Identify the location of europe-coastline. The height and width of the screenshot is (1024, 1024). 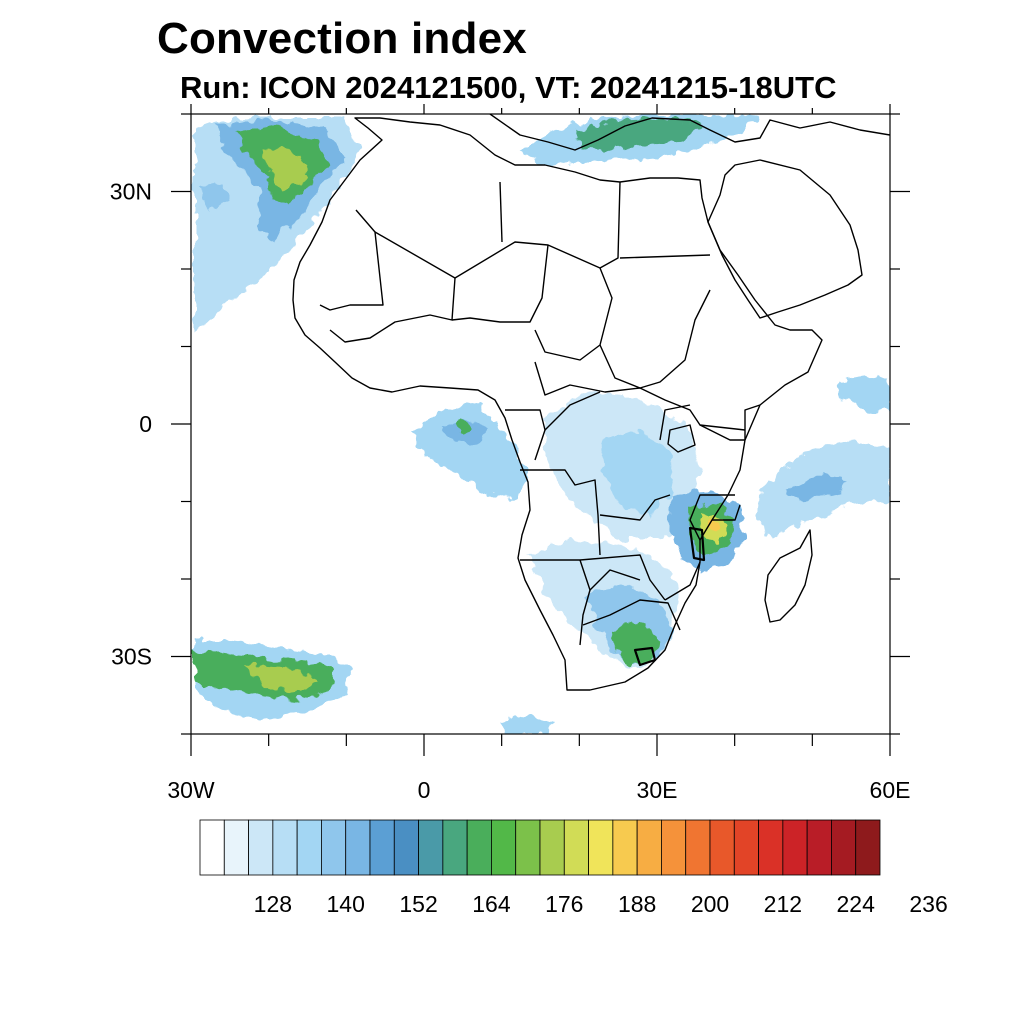
(689, 132).